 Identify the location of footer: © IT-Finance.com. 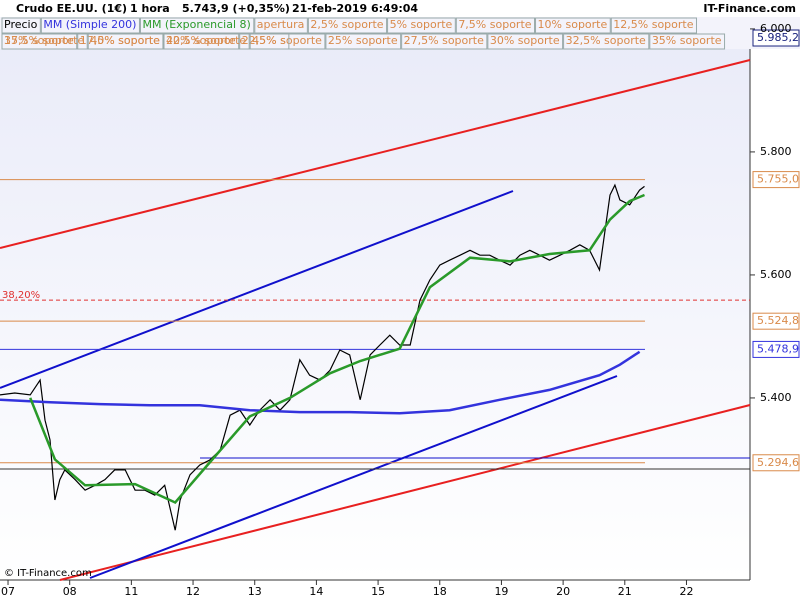
(48, 573).